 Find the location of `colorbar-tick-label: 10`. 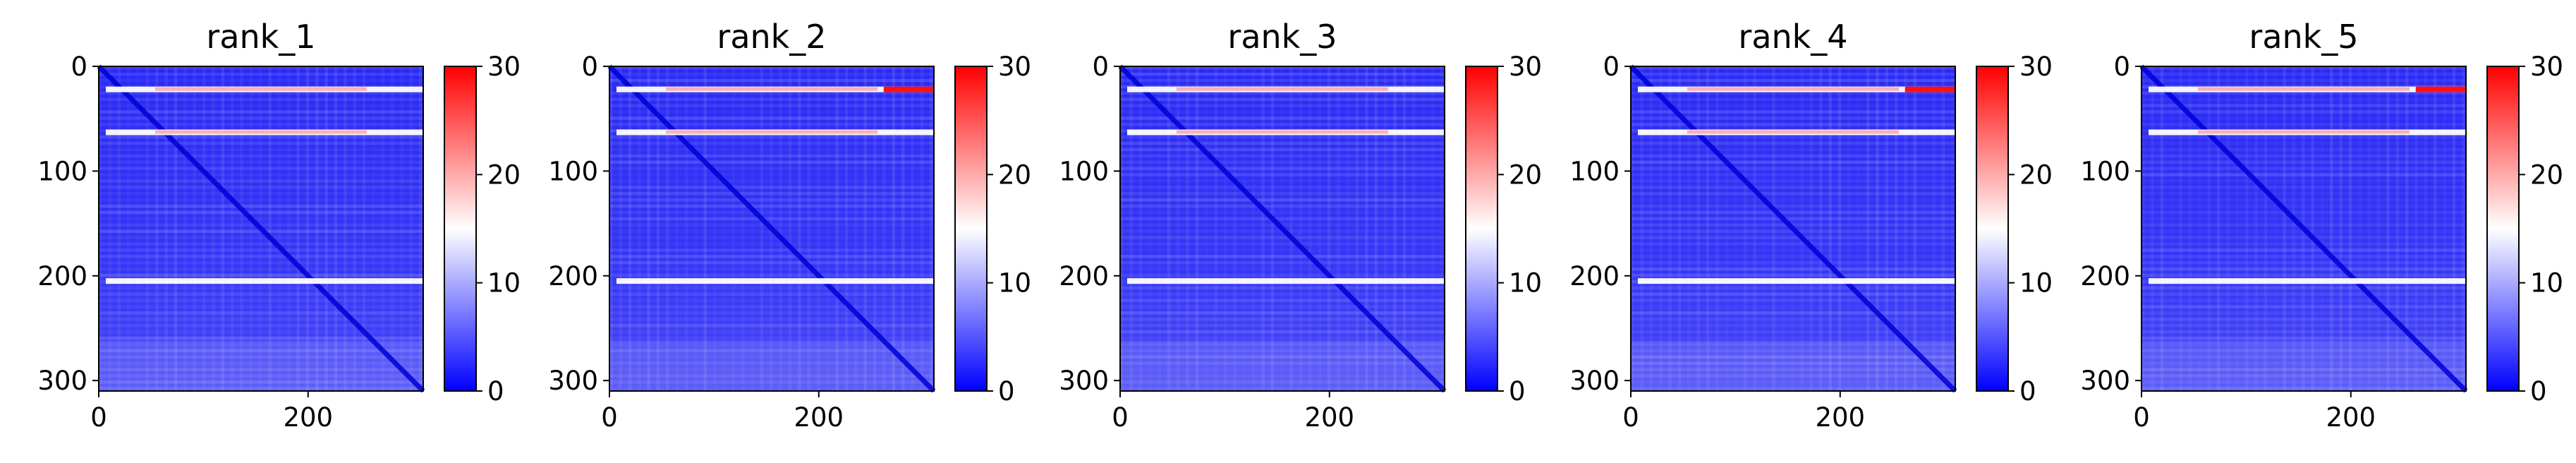

colorbar-tick-label: 10 is located at coordinates (1014, 283).